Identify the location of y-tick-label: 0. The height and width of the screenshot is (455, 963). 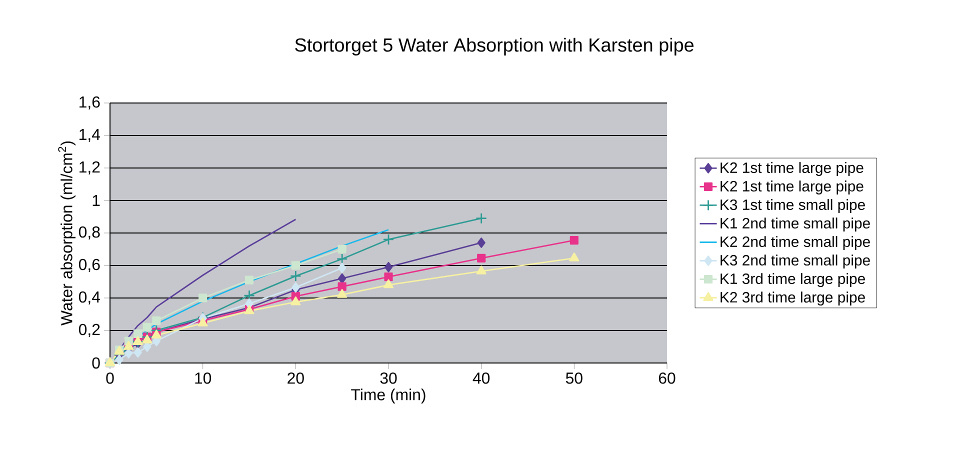
(96, 363).